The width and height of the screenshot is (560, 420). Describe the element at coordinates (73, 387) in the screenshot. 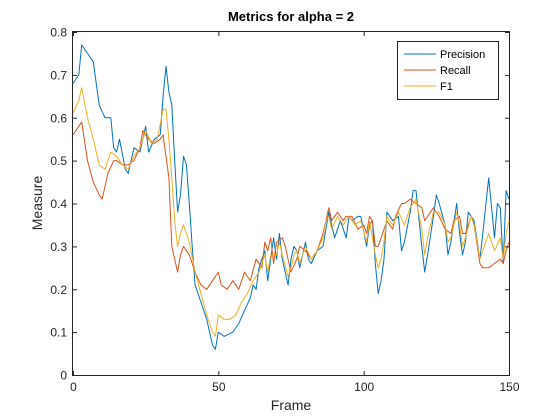

I see `x-tick-label: 0` at that location.